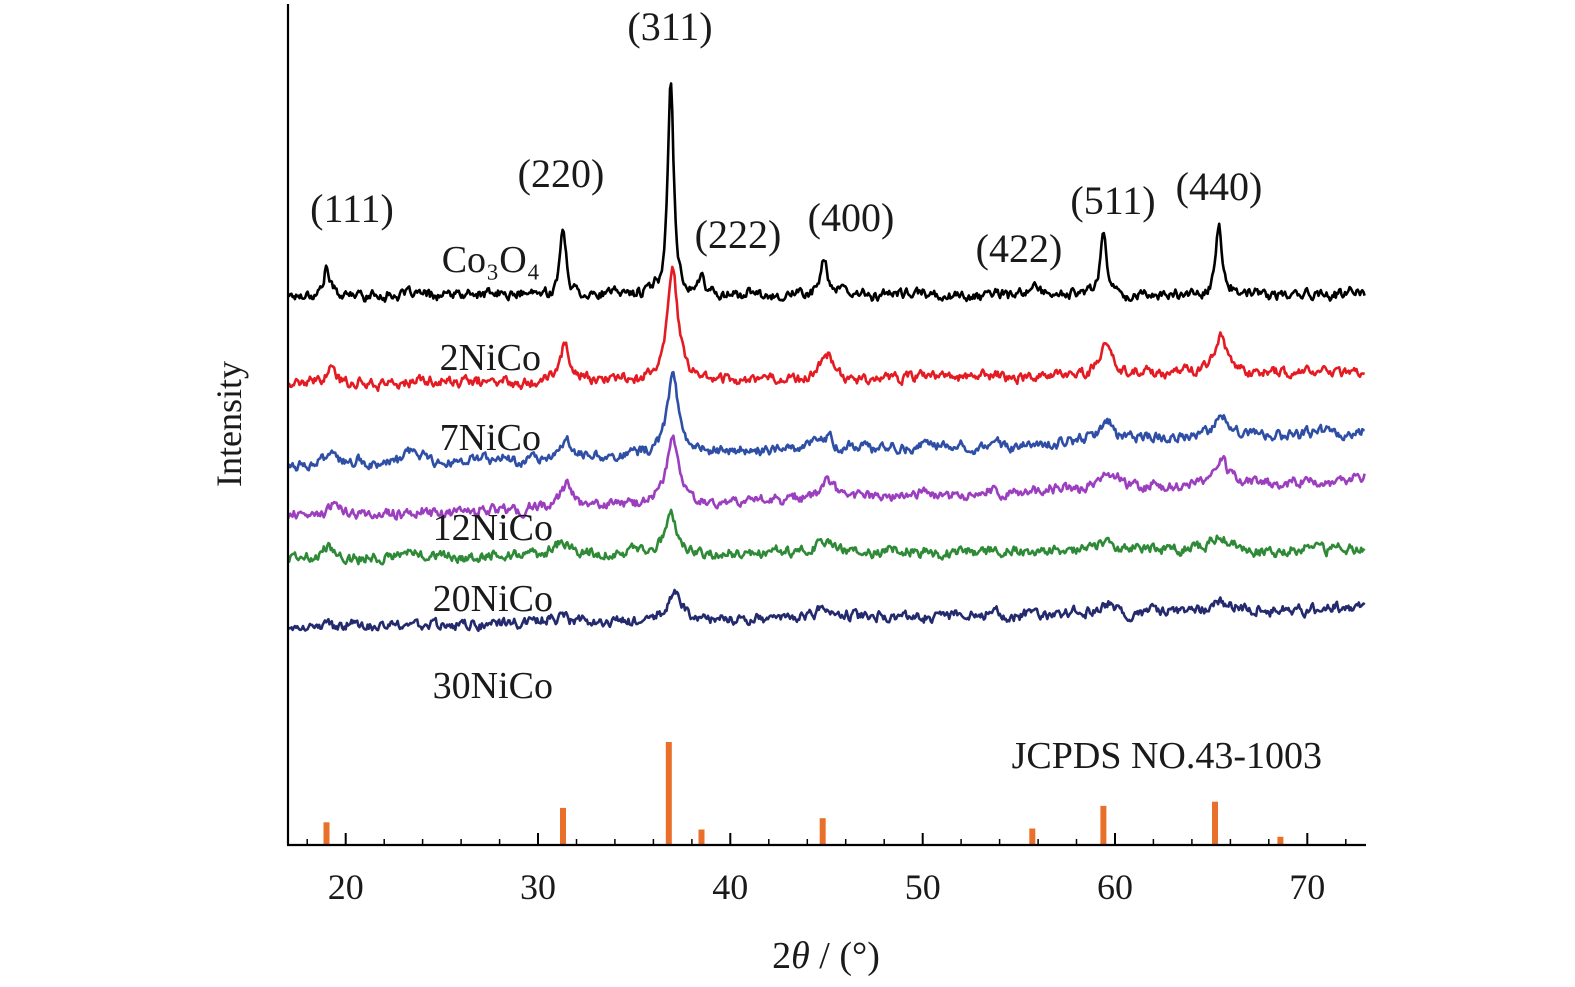 Image resolution: width=1575 pixels, height=987 pixels. What do you see at coordinates (730, 887) in the screenshot?
I see `x-tick-label: 40` at bounding box center [730, 887].